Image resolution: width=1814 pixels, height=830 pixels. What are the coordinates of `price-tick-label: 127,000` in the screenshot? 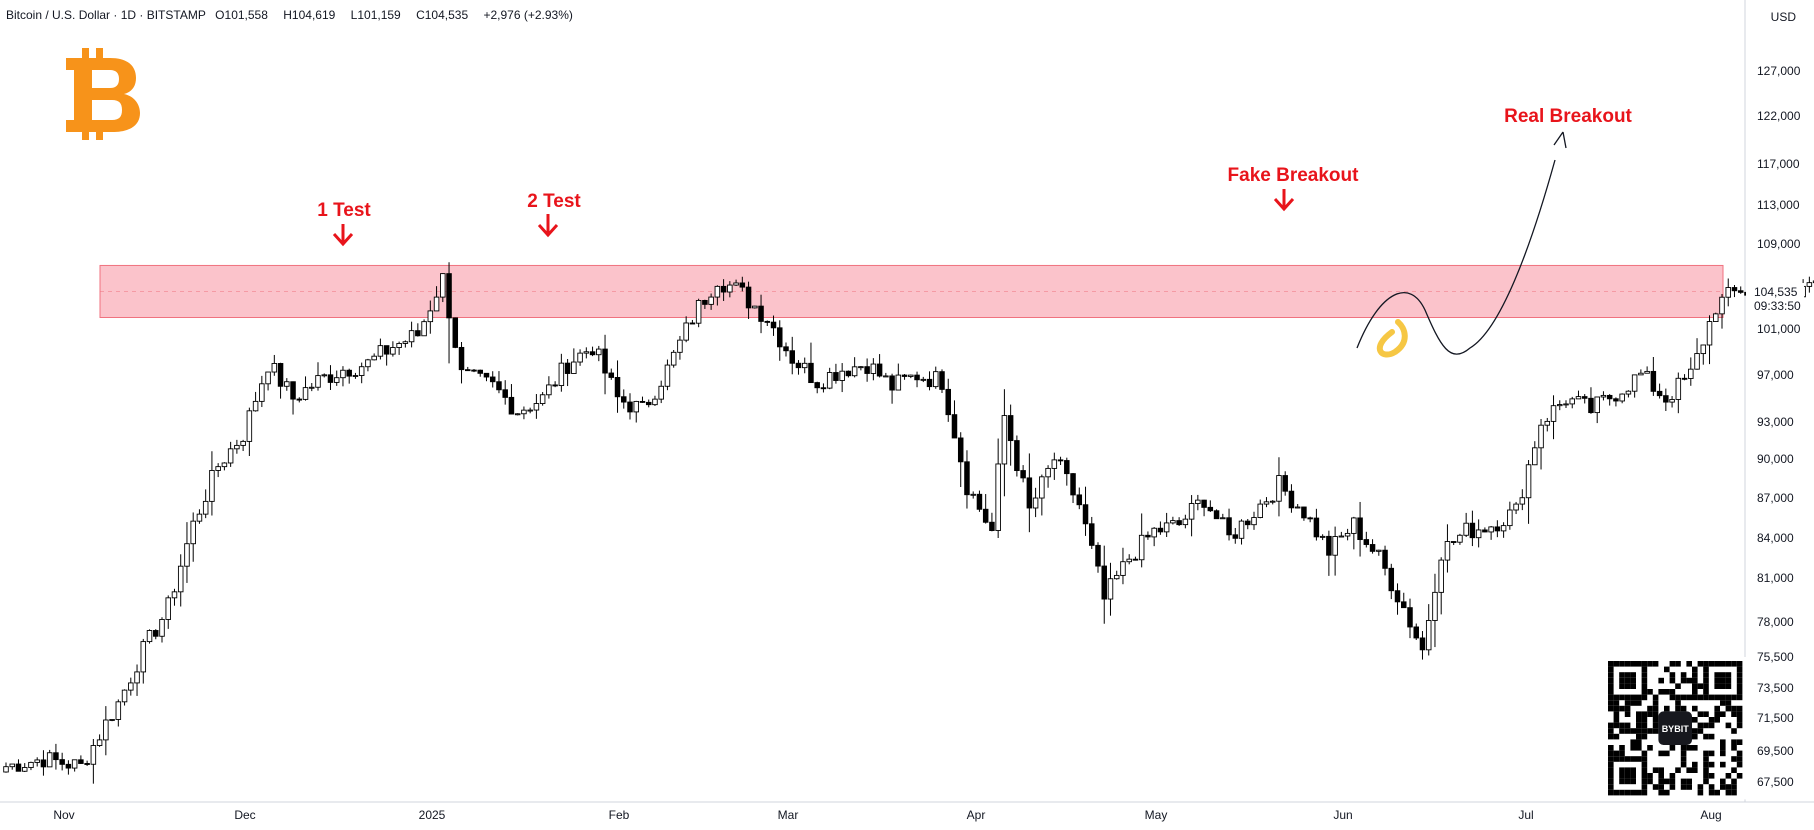 It's located at (1779, 71).